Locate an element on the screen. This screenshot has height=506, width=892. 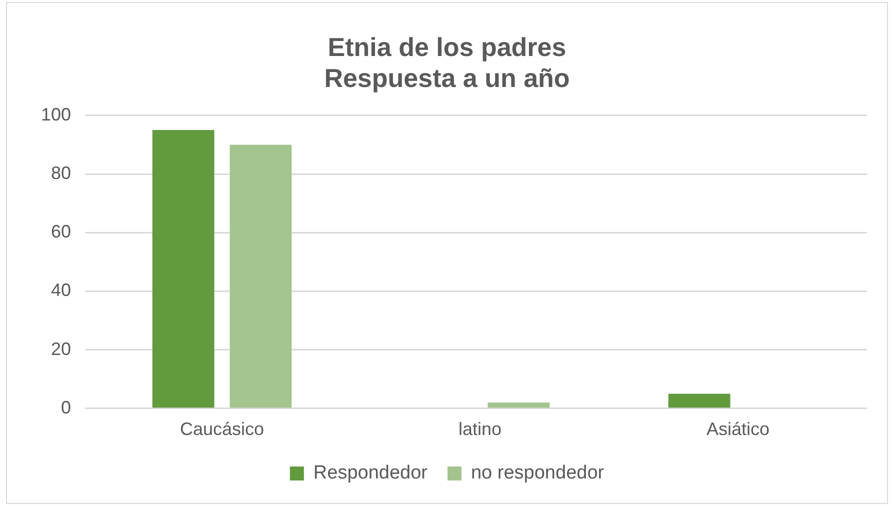
x-tick-label: latino is located at coordinates (480, 429).